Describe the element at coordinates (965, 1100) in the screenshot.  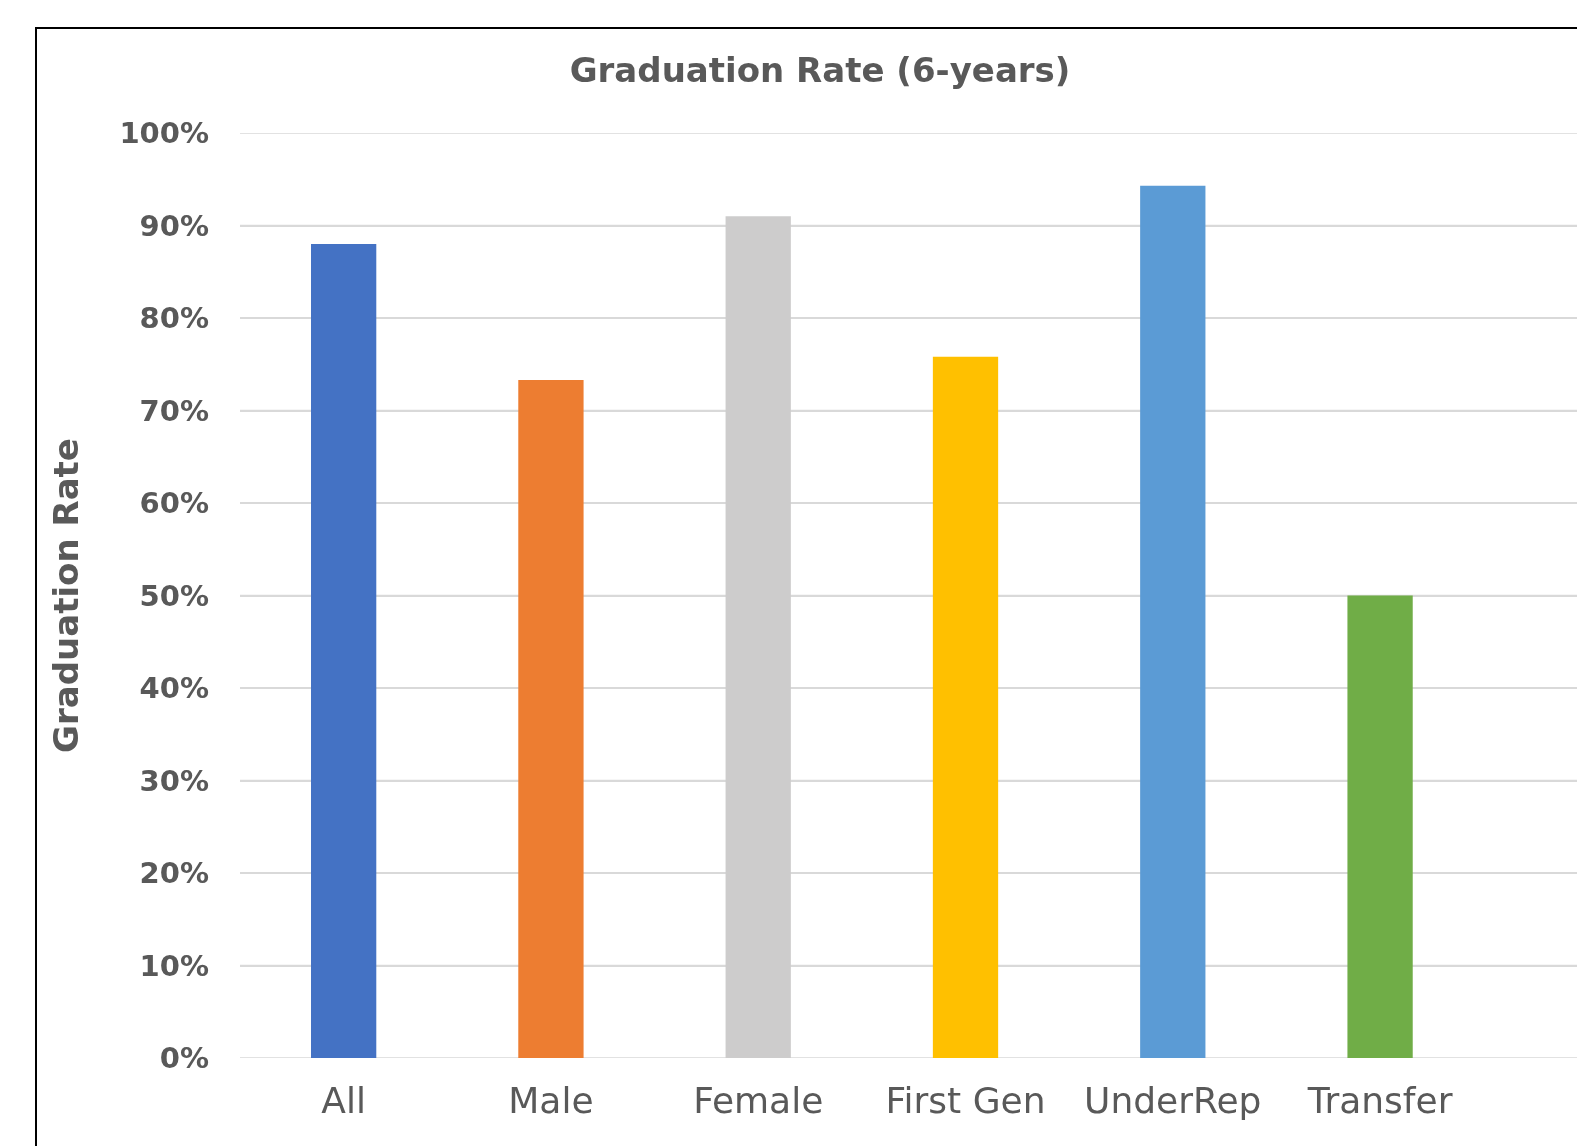
I see `x-tick-label: First Gen` at that location.